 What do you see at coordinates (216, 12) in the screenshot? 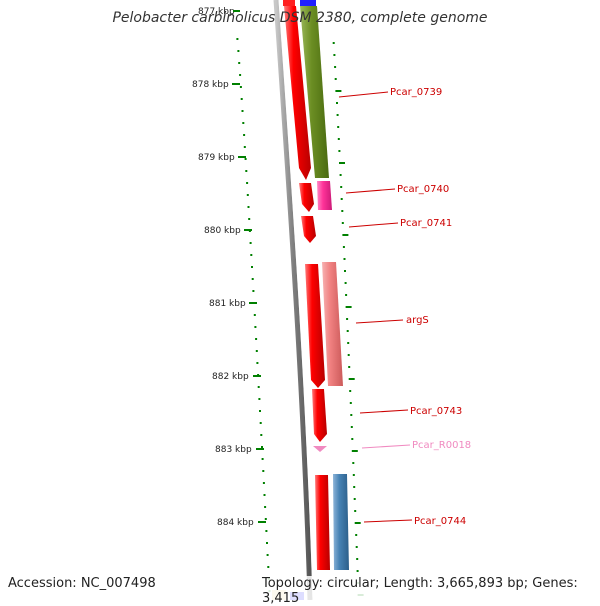
I see `kbp-label: 877 kbp` at bounding box center [216, 12].